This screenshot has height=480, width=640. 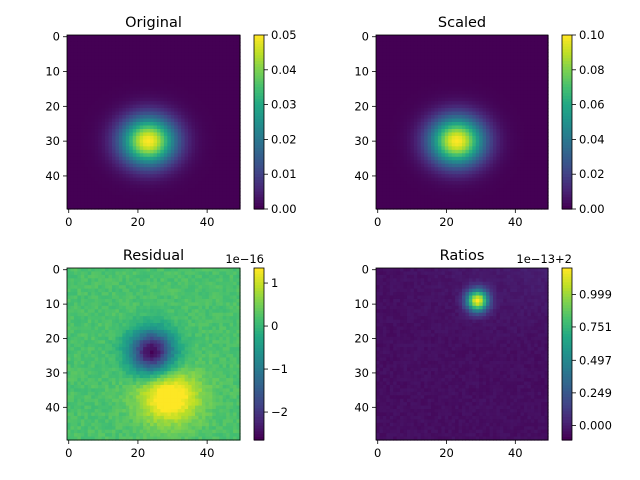 I want to click on colorbar-segment, so click(x=259, y=121).